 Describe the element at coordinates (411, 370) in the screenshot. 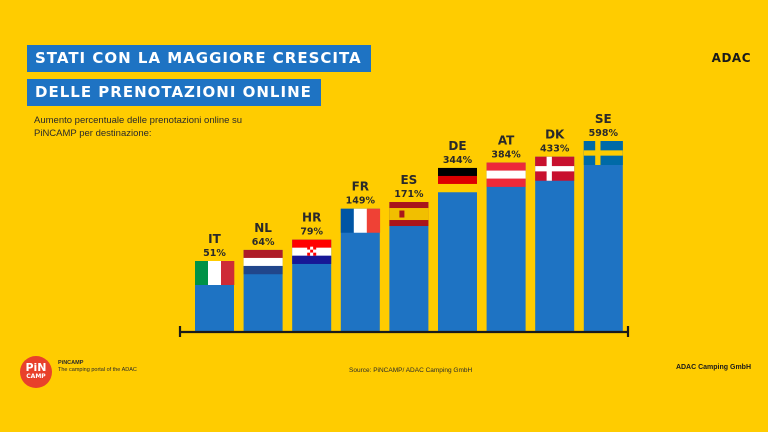

I see `source-note: Source: PiNCAMP/ ADAC Camping GmbH` at that location.